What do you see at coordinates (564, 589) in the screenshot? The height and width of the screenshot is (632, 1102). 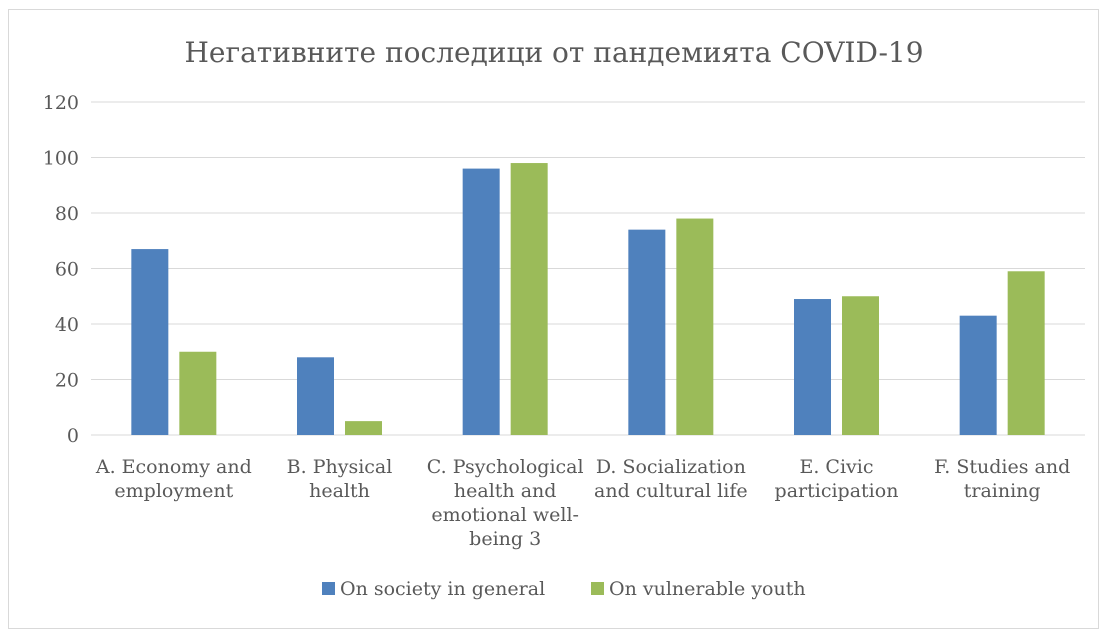 I see `legend: On society in general On vulnerable youth` at bounding box center [564, 589].